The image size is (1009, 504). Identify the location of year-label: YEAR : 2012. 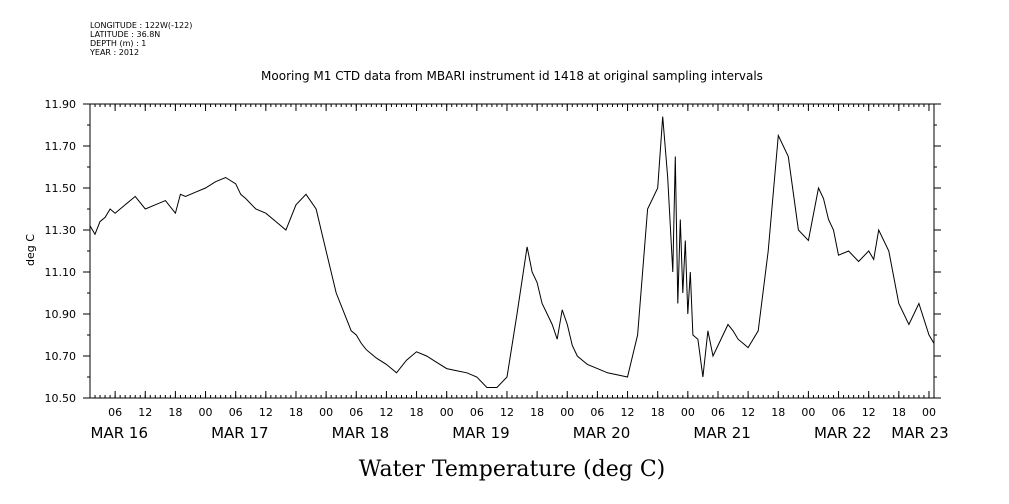
(115, 52).